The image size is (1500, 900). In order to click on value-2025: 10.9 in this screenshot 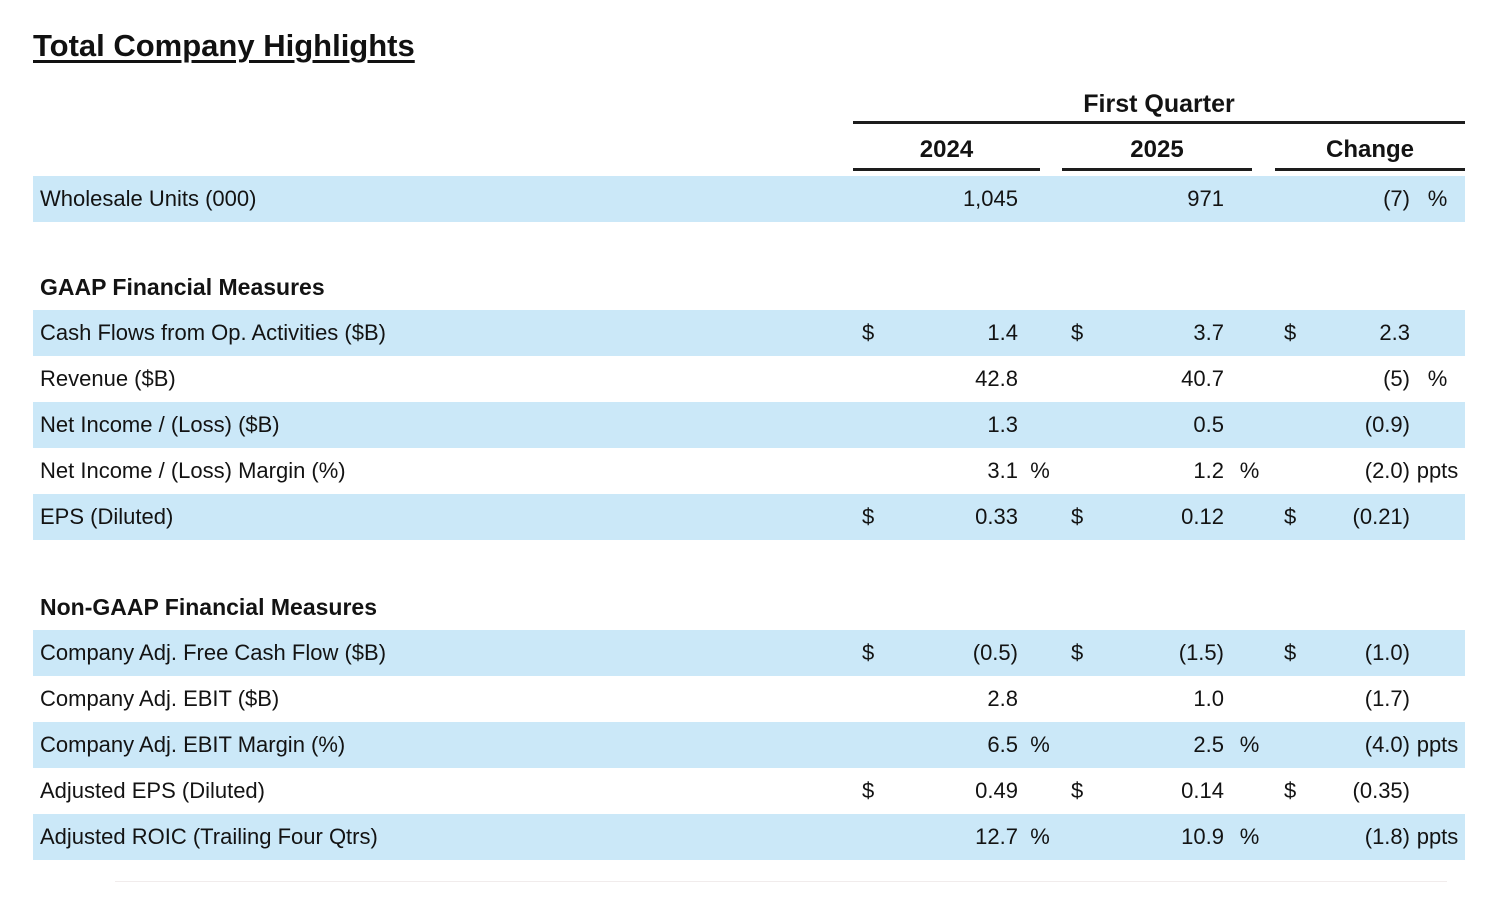, I will do `click(1202, 836)`.